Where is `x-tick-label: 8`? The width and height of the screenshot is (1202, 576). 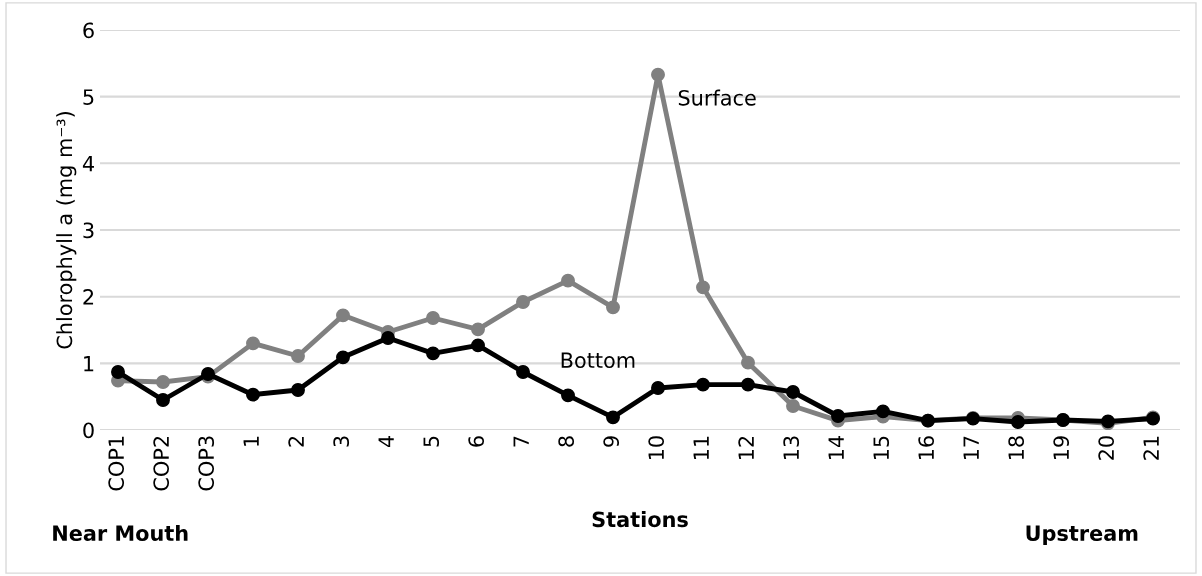 x-tick-label: 8 is located at coordinates (566, 441).